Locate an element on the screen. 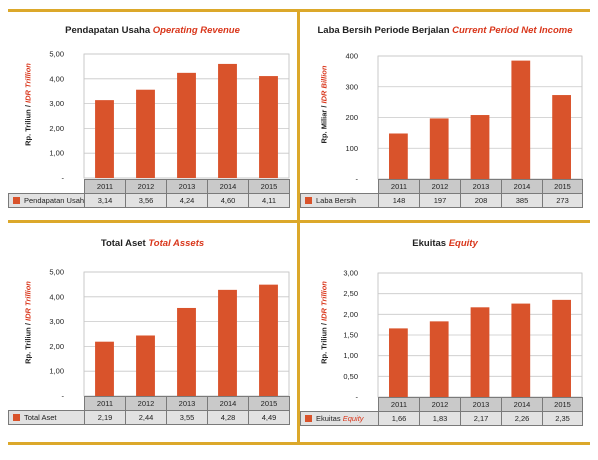  data-value: 2,35 is located at coordinates (562, 418).